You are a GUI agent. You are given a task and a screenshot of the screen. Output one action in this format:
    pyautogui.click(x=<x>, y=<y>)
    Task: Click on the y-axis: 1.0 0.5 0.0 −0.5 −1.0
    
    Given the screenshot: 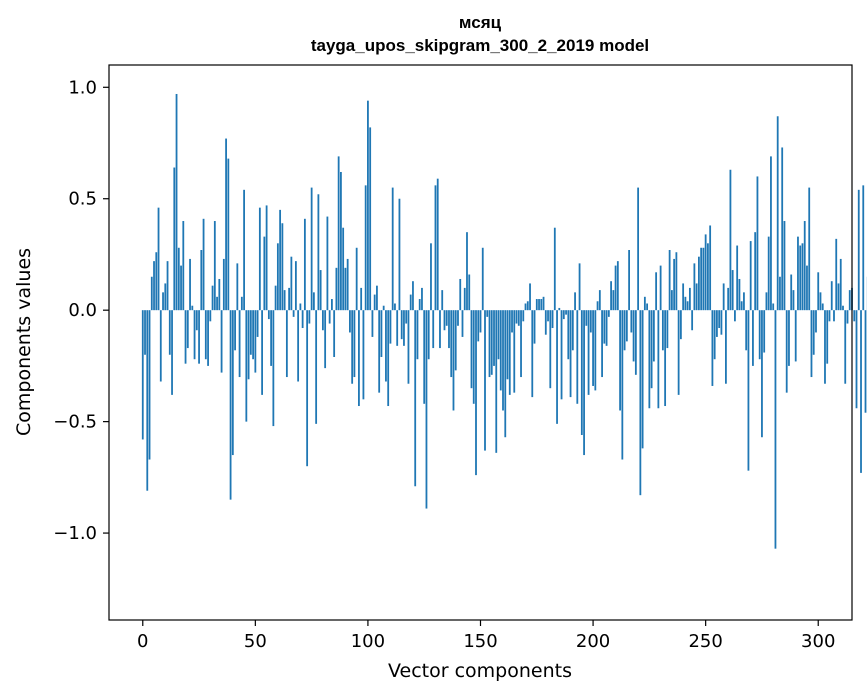 What is the action you would take?
    pyautogui.click(x=81, y=310)
    